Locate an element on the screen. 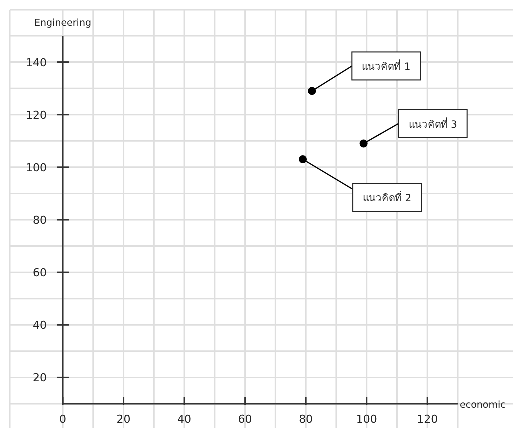  annotation: แนวคิดที่ 2 is located at coordinates (387, 197).